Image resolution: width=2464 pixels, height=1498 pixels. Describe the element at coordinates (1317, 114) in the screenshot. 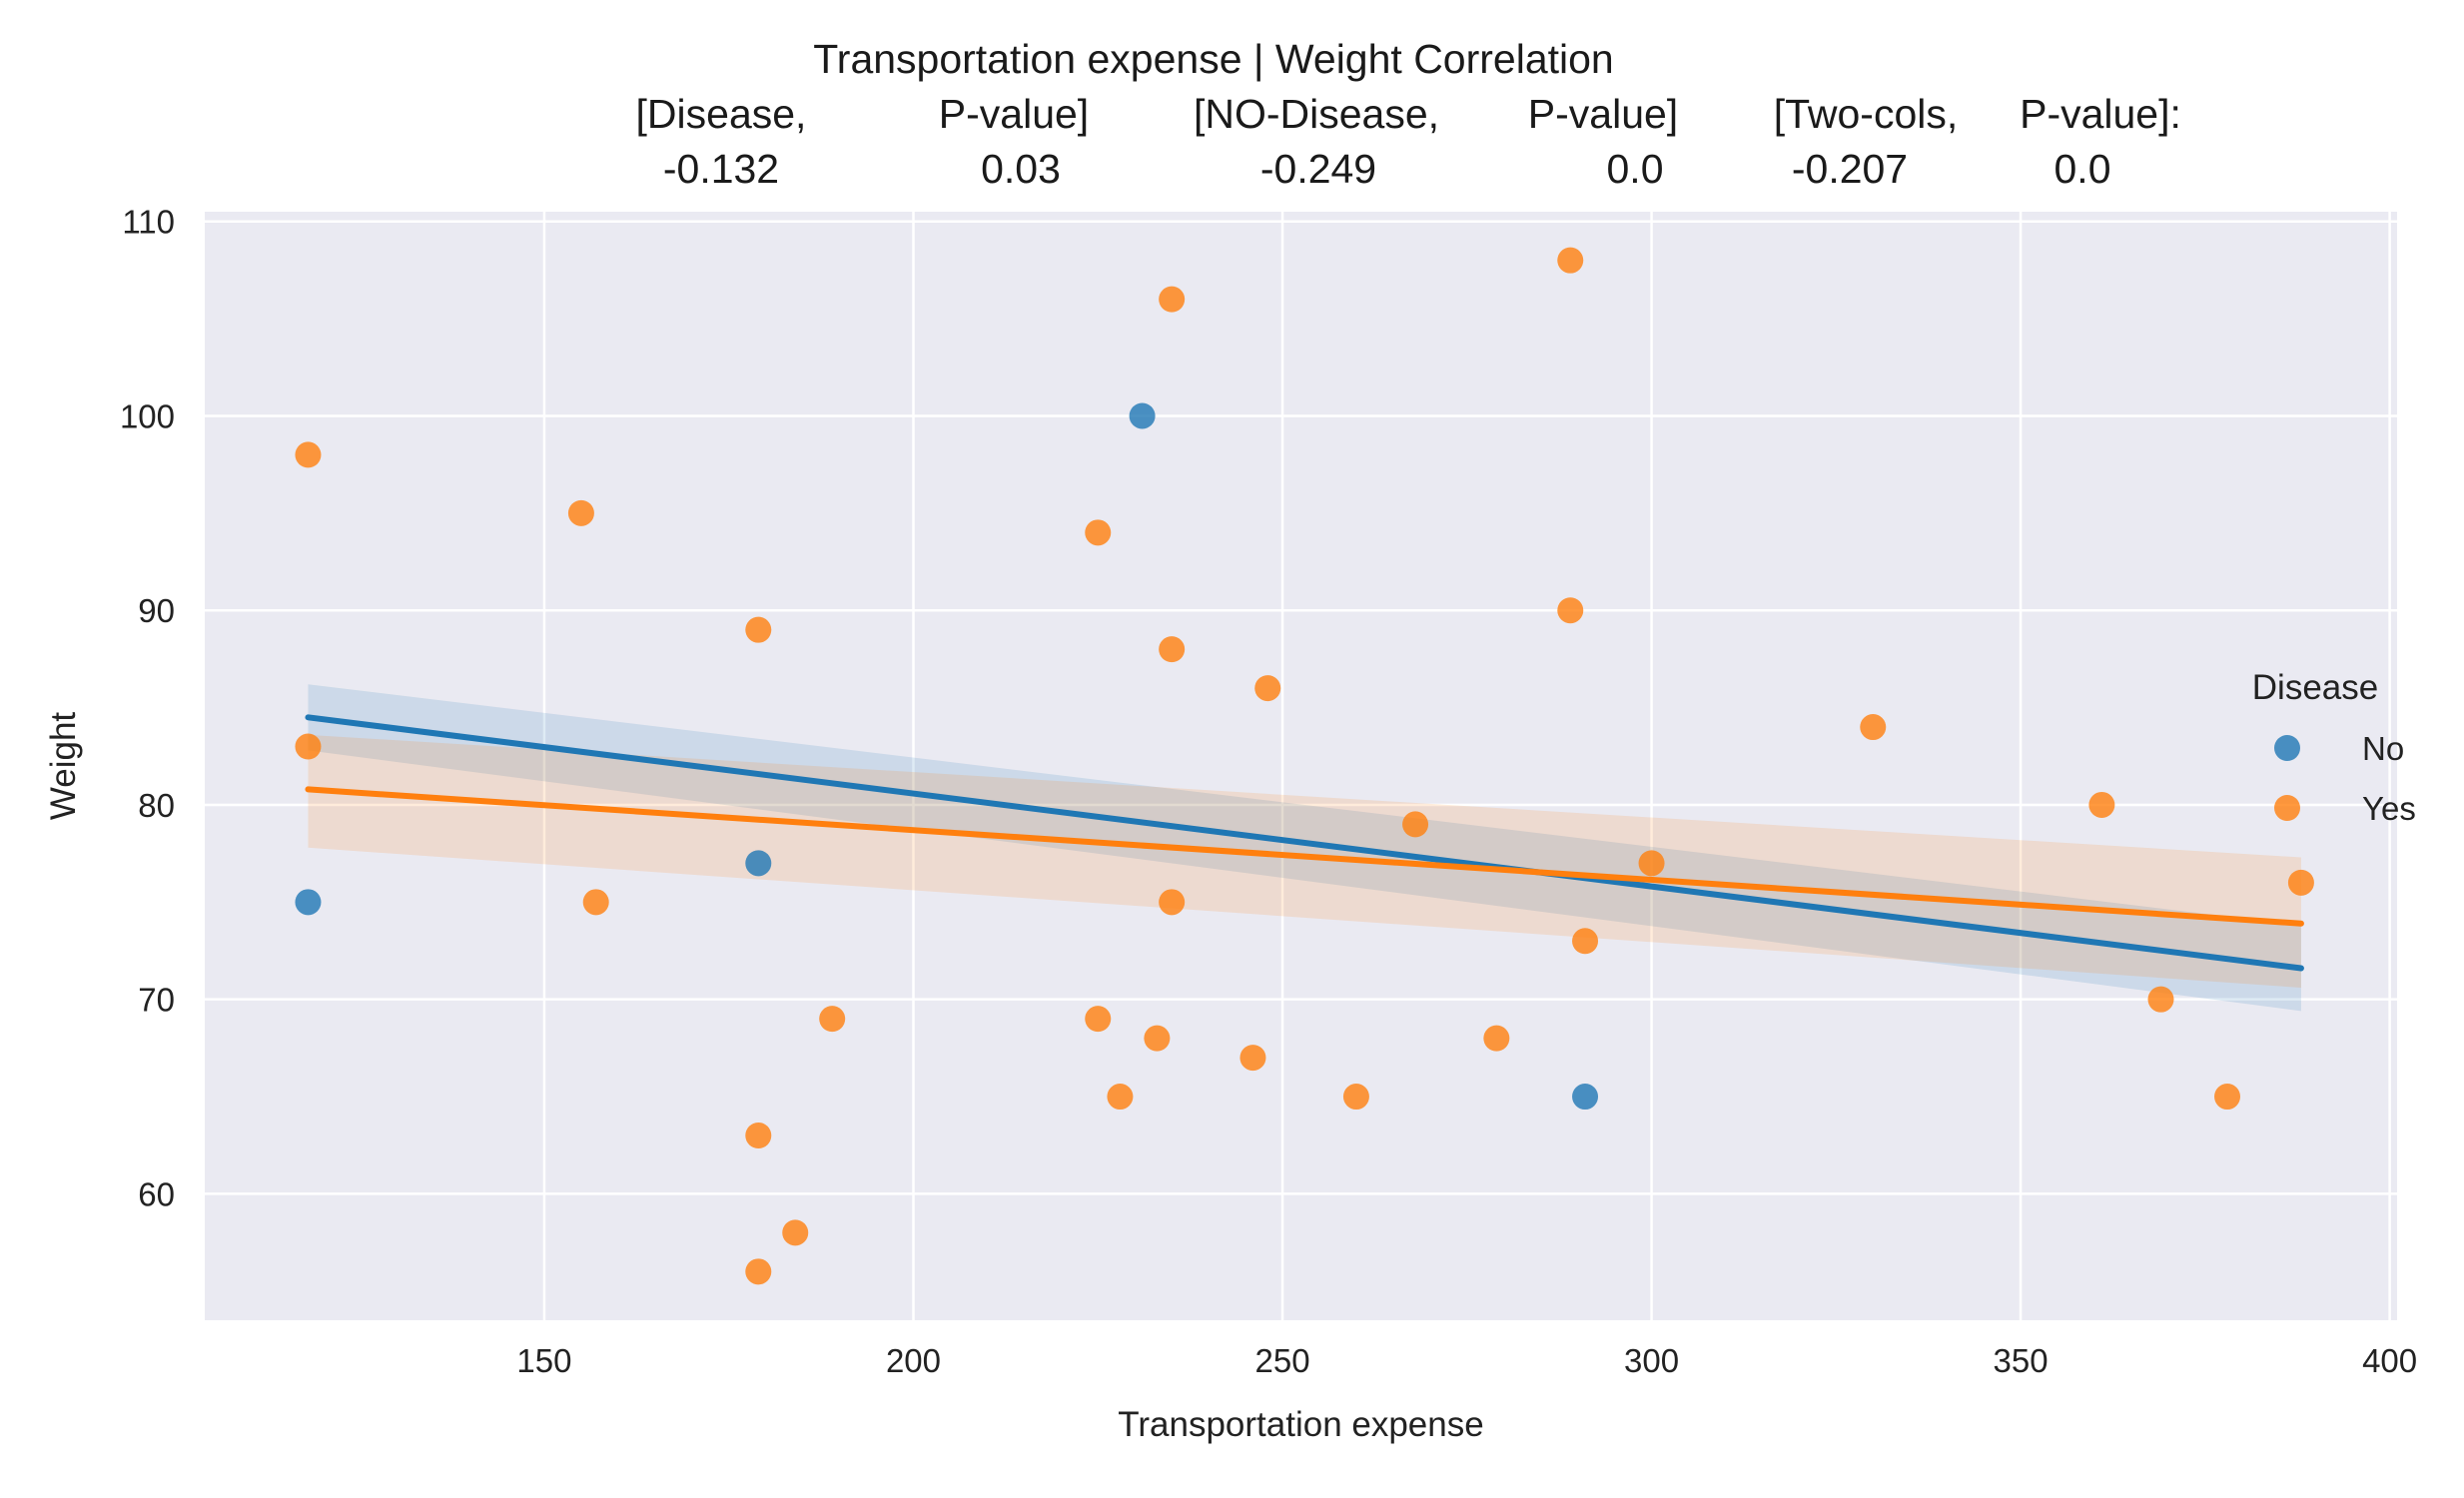

I see `title-cell: [NO-Disease,` at that location.